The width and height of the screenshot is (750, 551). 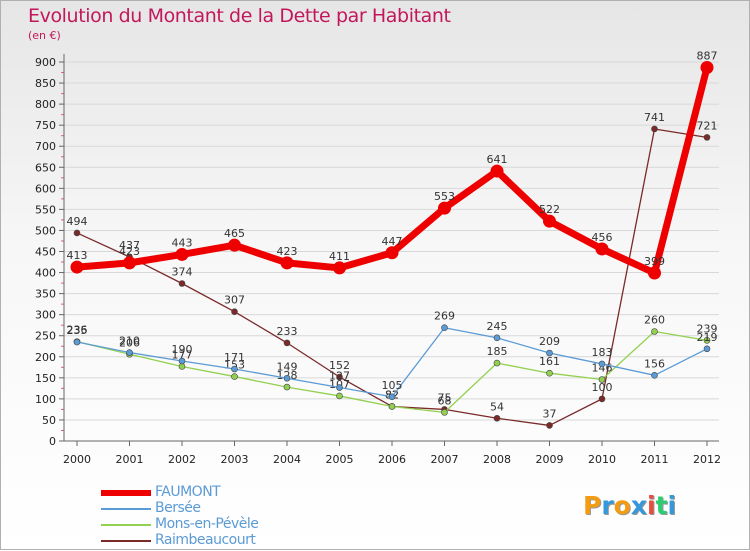 I want to click on data-label: 641, so click(x=497, y=159).